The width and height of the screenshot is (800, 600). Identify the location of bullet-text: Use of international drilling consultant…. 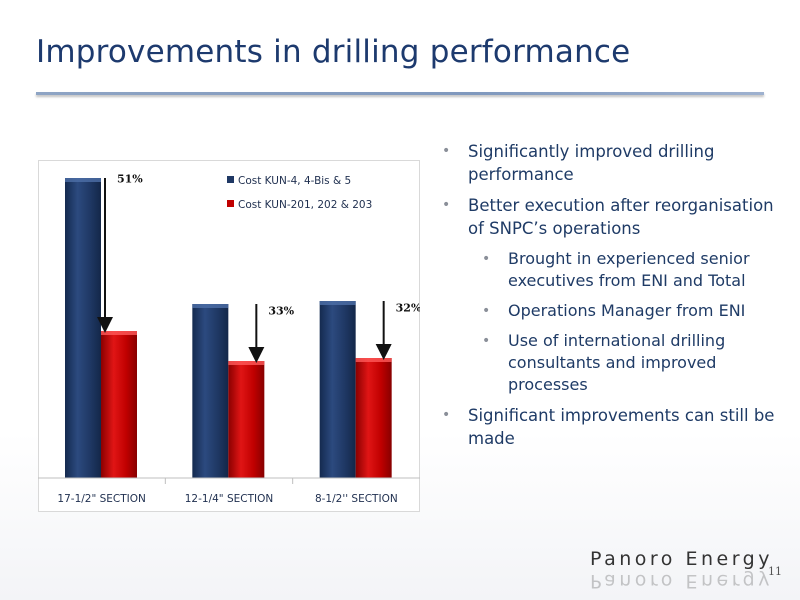
(617, 362).